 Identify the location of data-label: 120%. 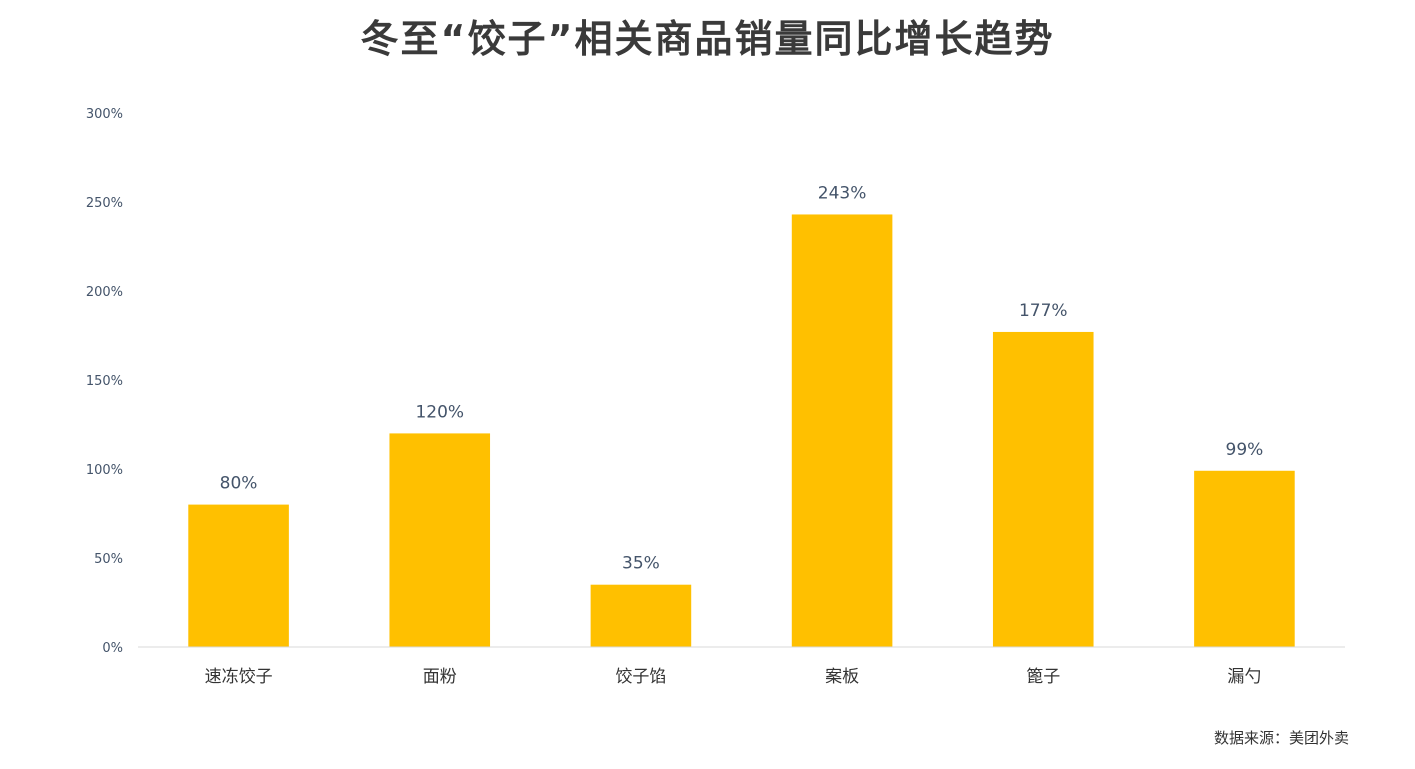
(439, 412).